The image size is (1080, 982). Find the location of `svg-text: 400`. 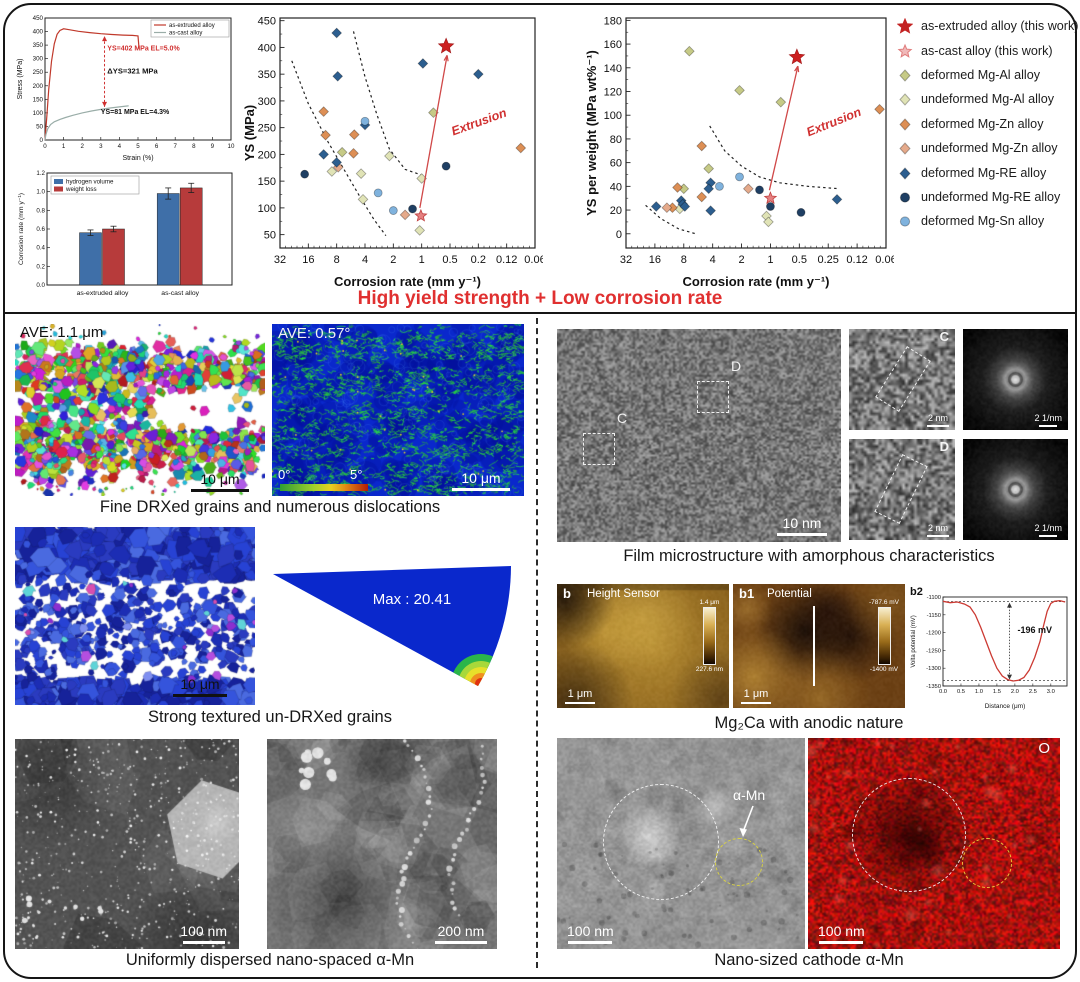

svg-text: 400 is located at coordinates (267, 48).